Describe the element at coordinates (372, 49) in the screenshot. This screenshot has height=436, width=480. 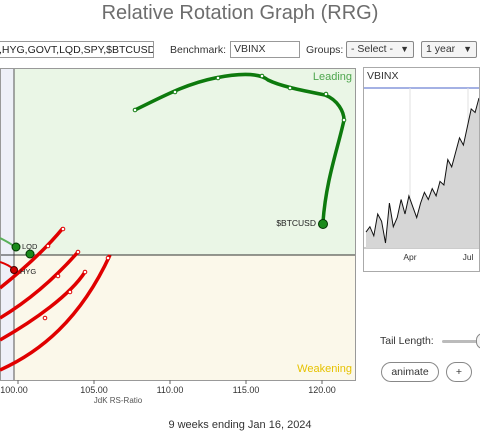
I see `groups-select-value: - Select -` at that location.